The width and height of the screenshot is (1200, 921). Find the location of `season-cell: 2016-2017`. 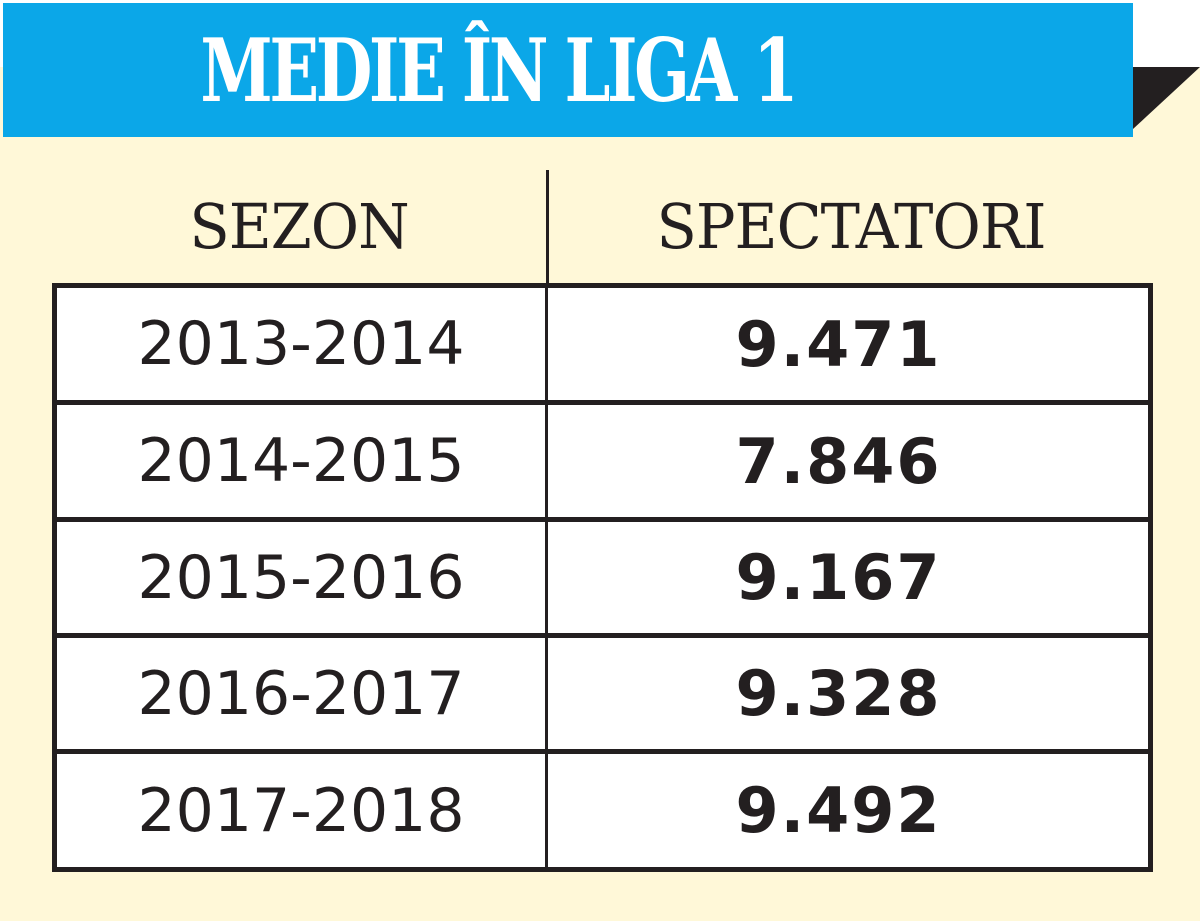

season-cell: 2016-2017 is located at coordinates (302, 693).